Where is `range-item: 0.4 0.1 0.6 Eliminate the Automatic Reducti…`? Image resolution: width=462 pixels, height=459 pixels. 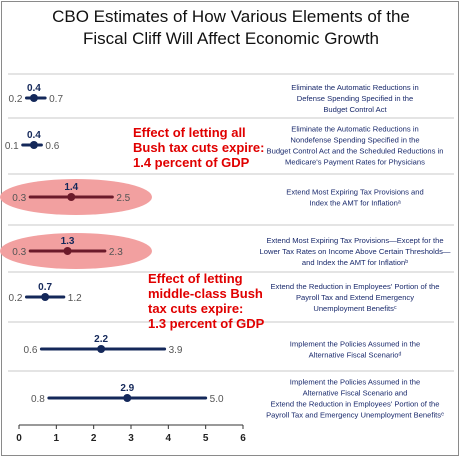
range-item: 0.4 0.1 0.6 Eliminate the Automatic Reducti… is located at coordinates (224, 146).